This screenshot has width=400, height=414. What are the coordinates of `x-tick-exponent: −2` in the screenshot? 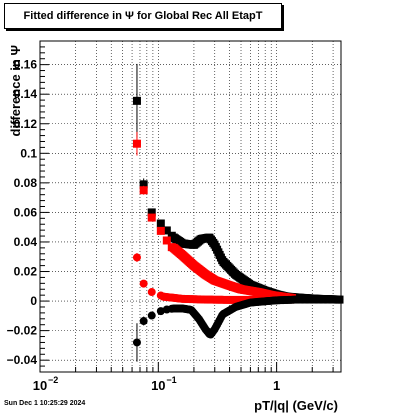 It's located at (53, 380).